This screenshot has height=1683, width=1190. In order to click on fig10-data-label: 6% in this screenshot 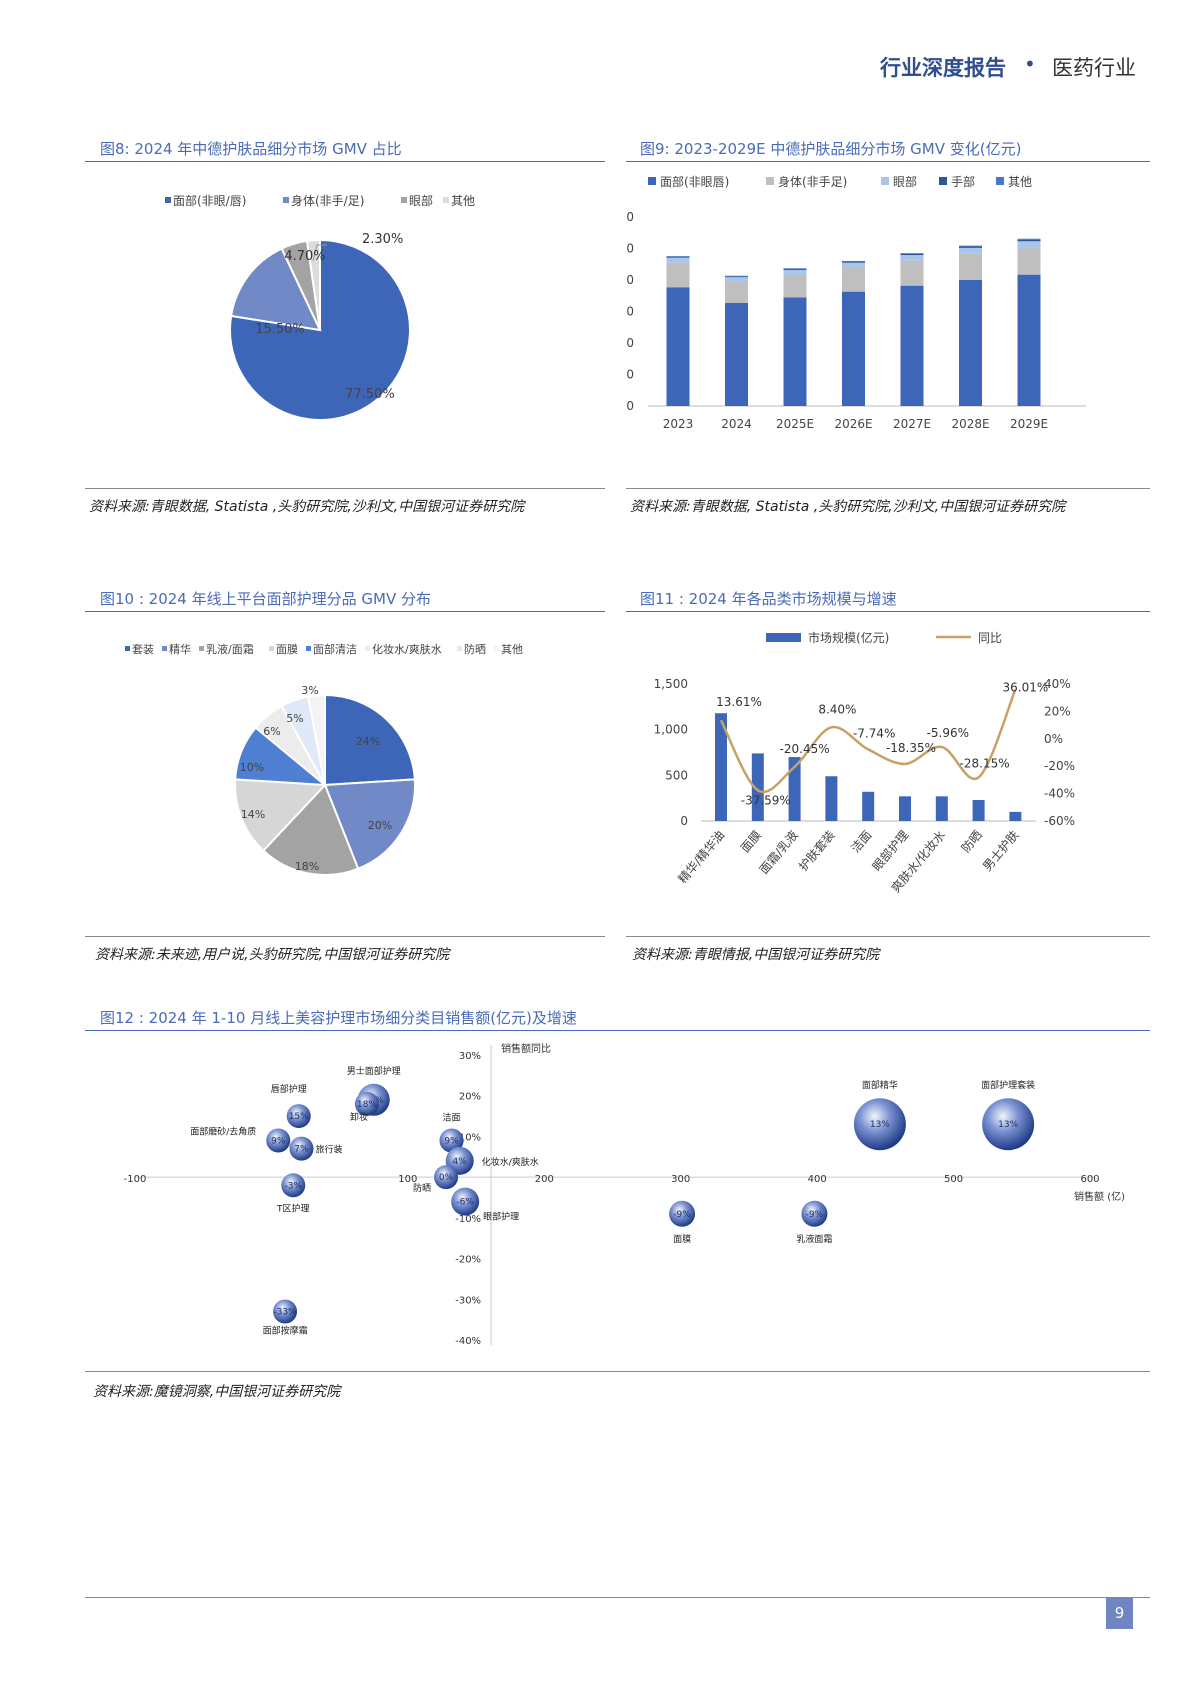, I will do `click(271, 731)`.